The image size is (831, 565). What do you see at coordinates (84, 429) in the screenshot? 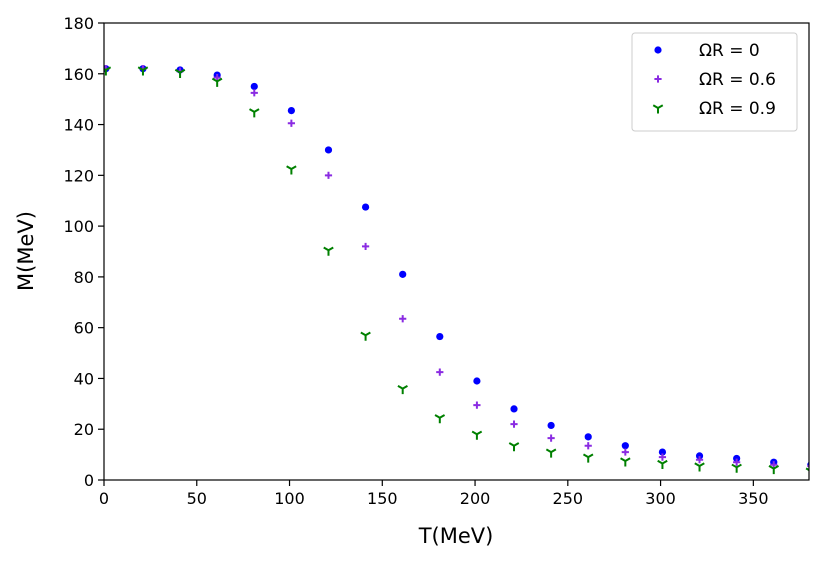
I see `y-tick-label: 20` at bounding box center [84, 429].